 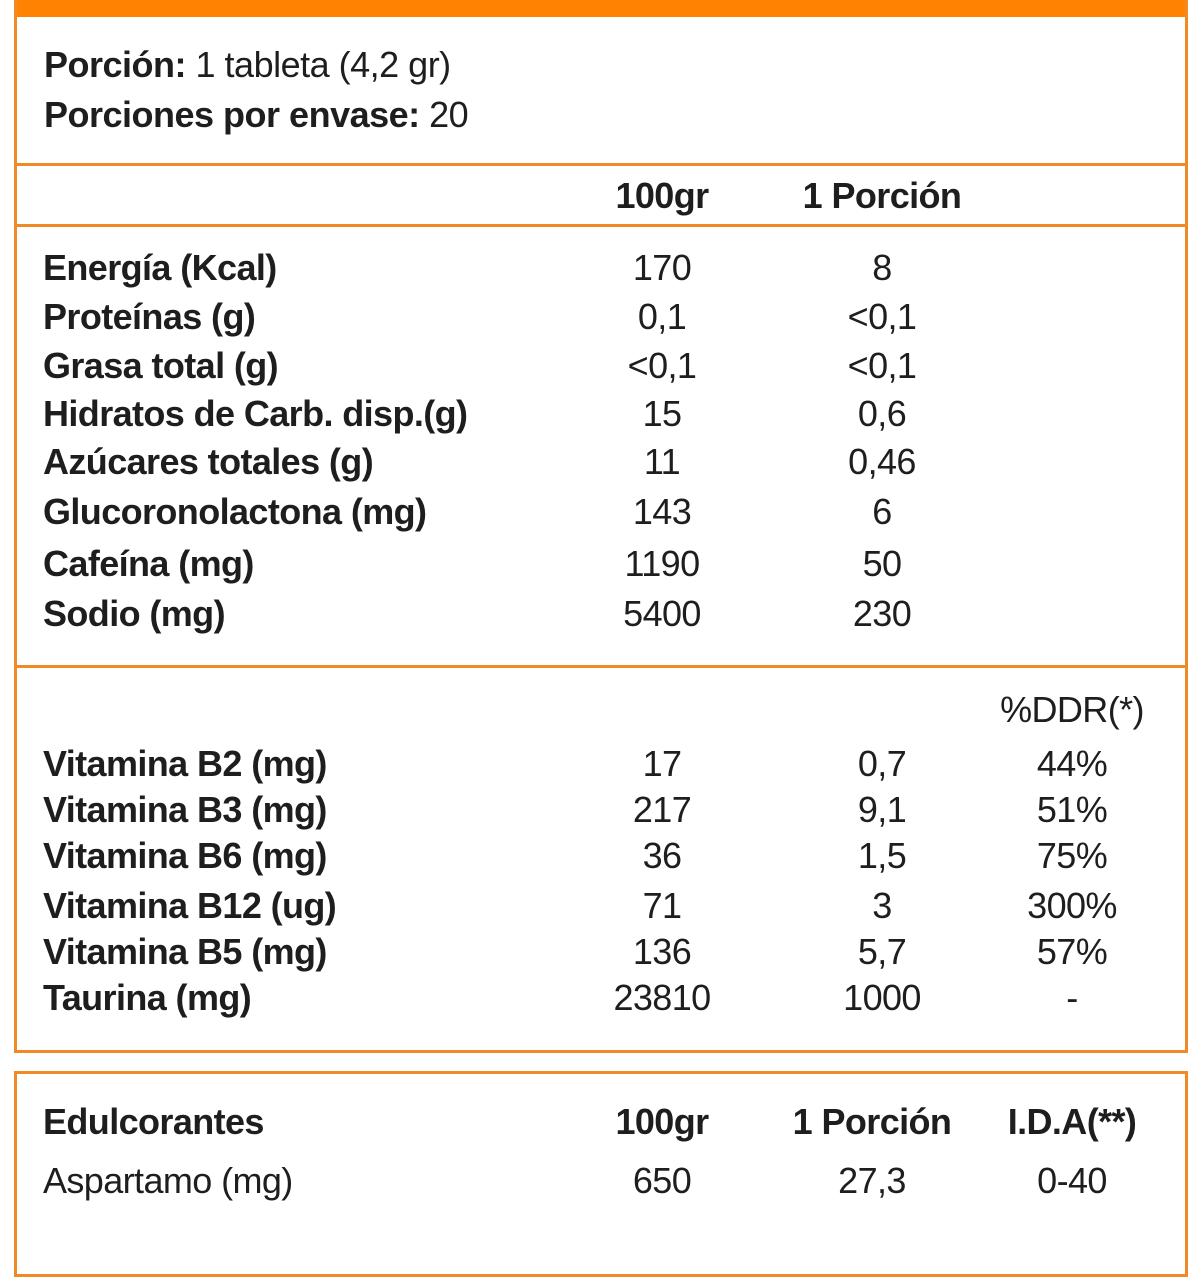 What do you see at coordinates (1072, 709) in the screenshot?
I see `col-header-ddr: %DDR(*)` at bounding box center [1072, 709].